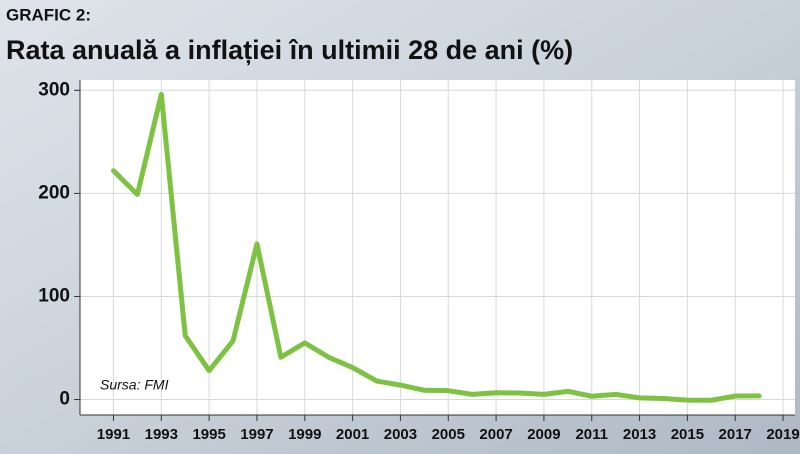 The image size is (800, 454). Describe the element at coordinates (64, 399) in the screenshot. I see `y-tick-label: 0` at that location.